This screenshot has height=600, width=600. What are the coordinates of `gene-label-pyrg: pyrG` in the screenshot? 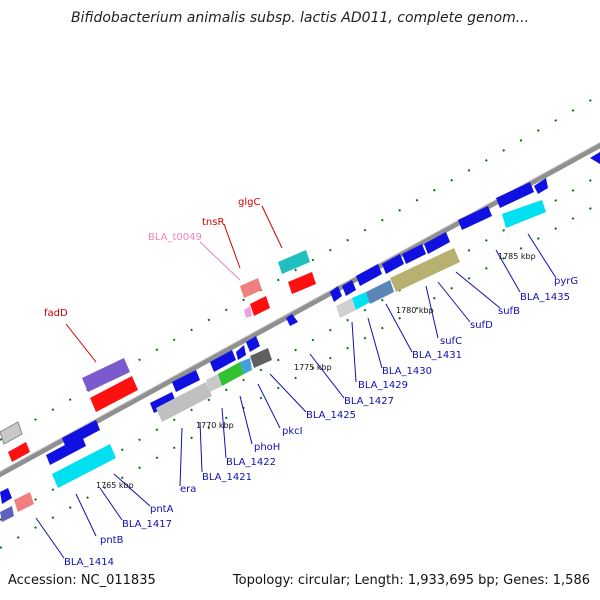 It's located at (566, 281).